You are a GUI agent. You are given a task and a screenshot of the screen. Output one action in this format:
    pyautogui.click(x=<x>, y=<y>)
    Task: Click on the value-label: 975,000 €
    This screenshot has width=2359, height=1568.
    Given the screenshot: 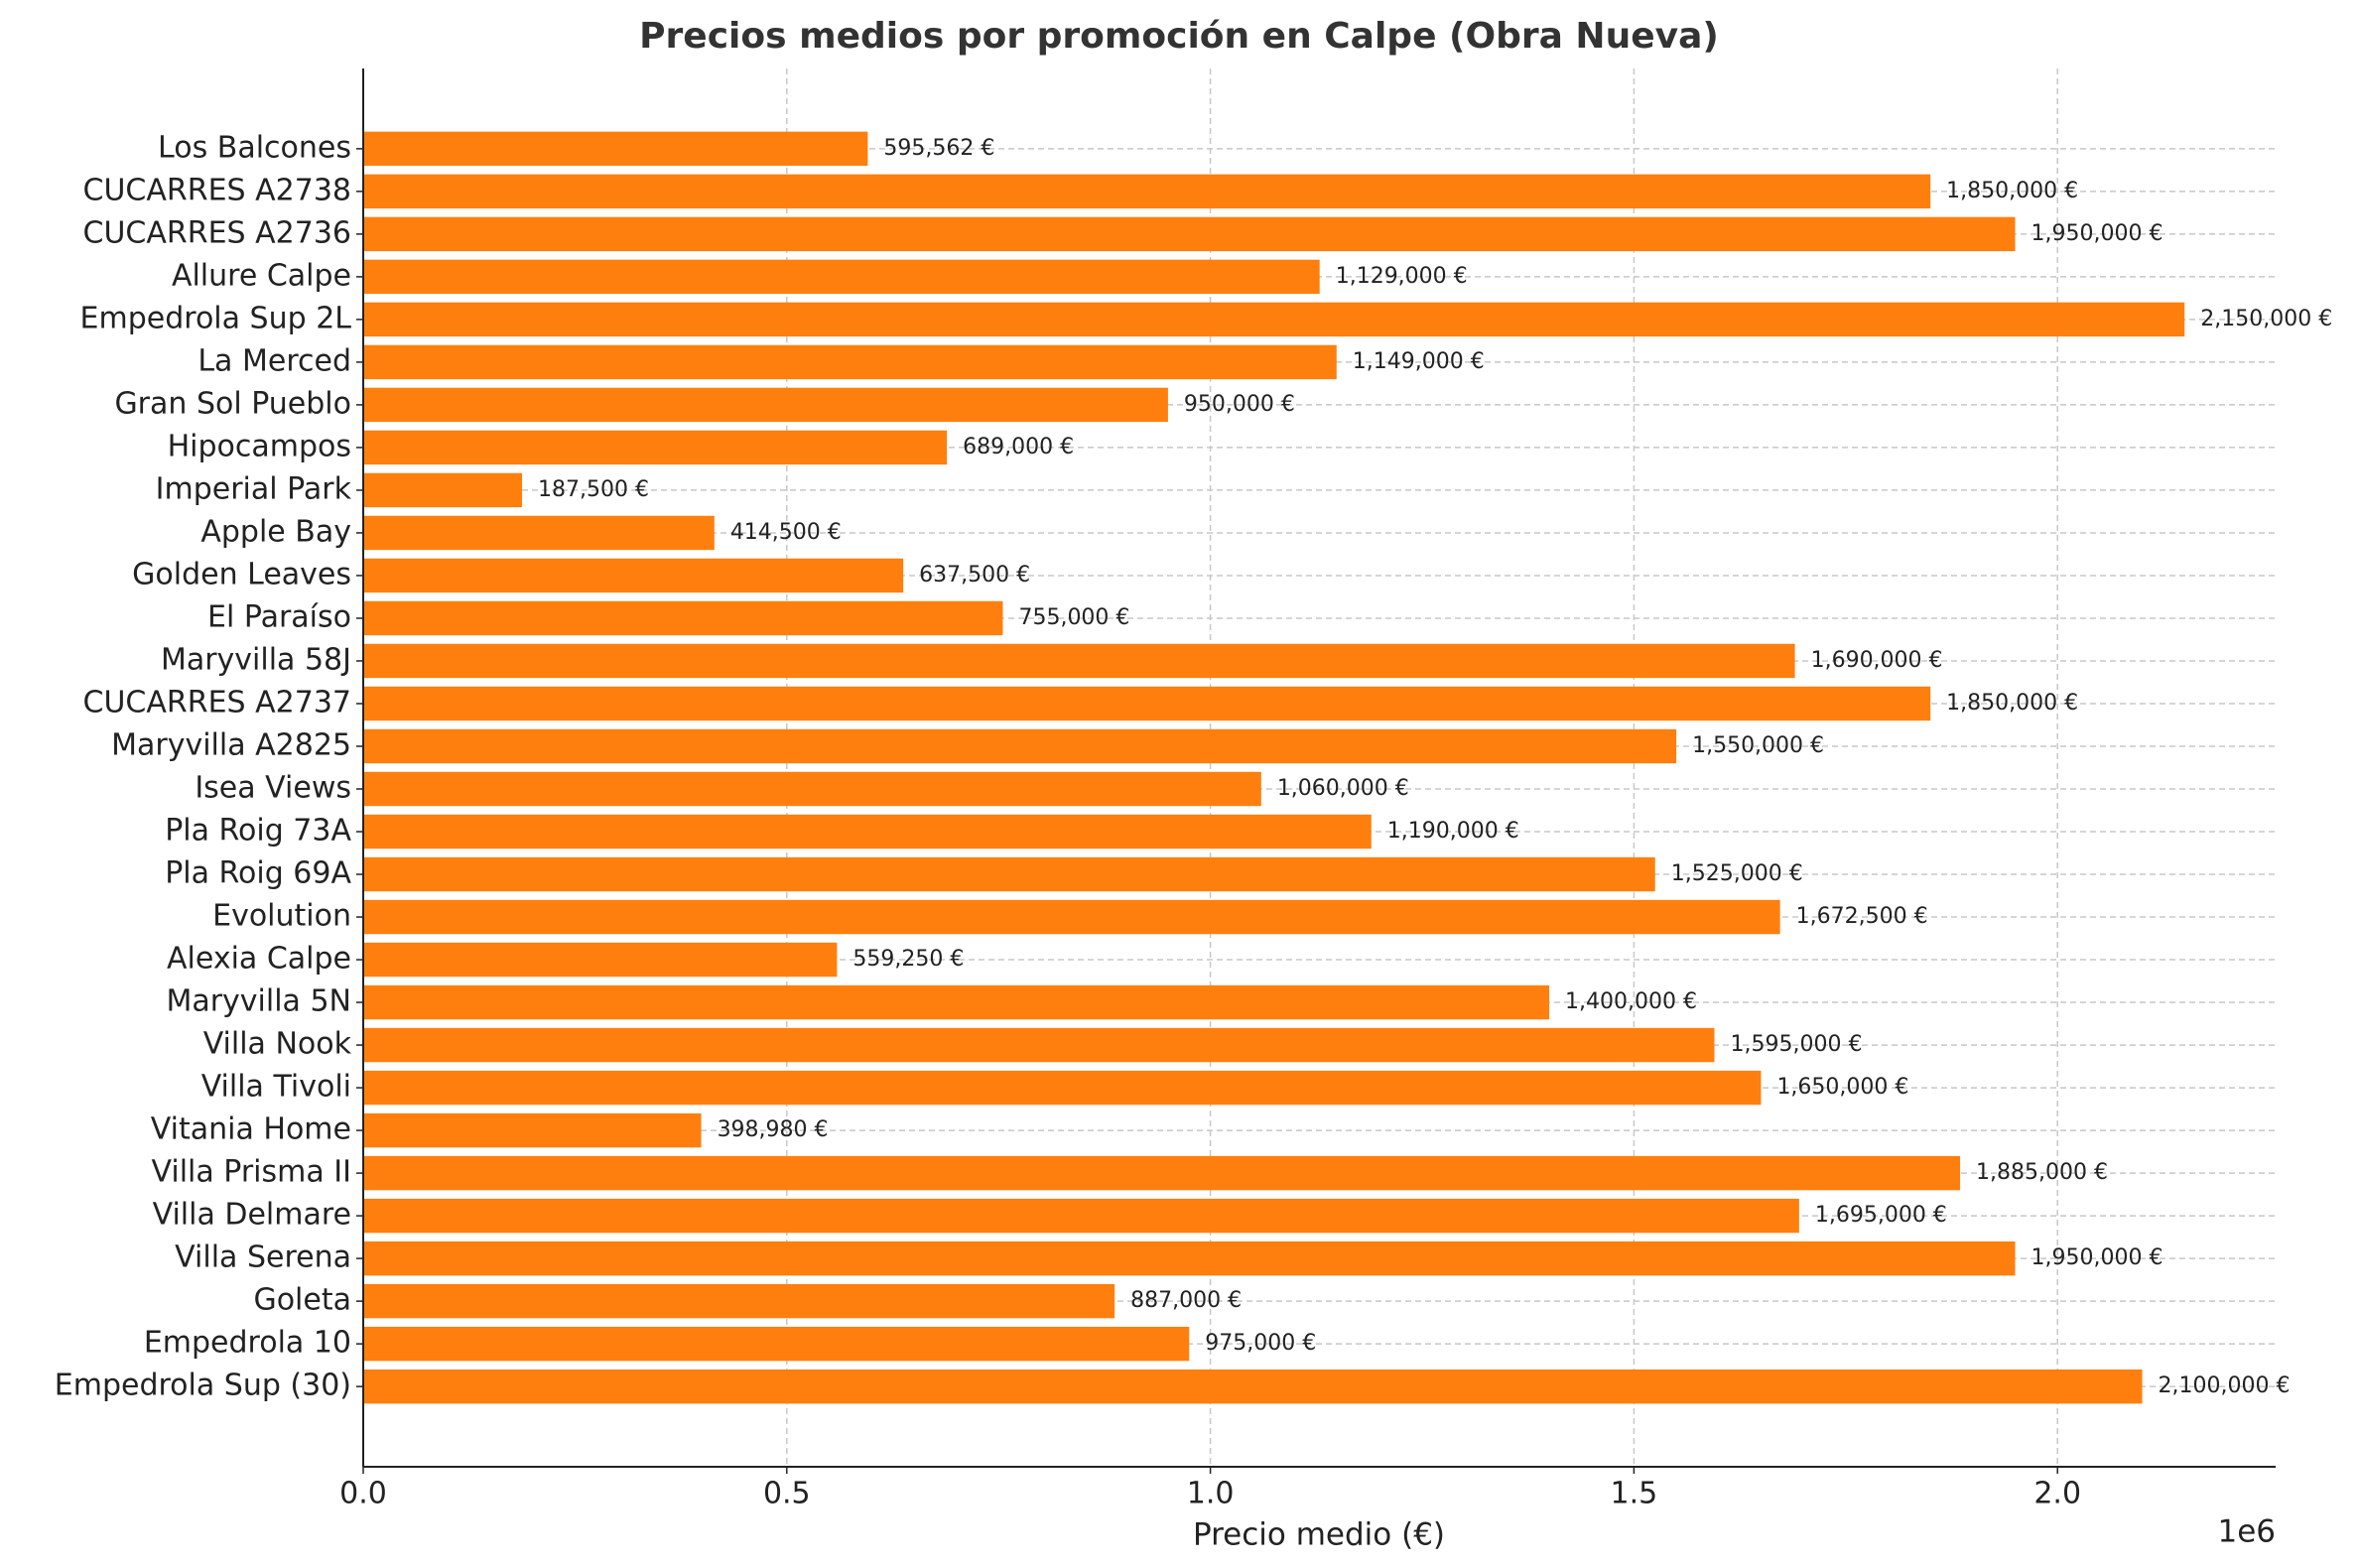 What is the action you would take?
    pyautogui.click(x=1261, y=1343)
    